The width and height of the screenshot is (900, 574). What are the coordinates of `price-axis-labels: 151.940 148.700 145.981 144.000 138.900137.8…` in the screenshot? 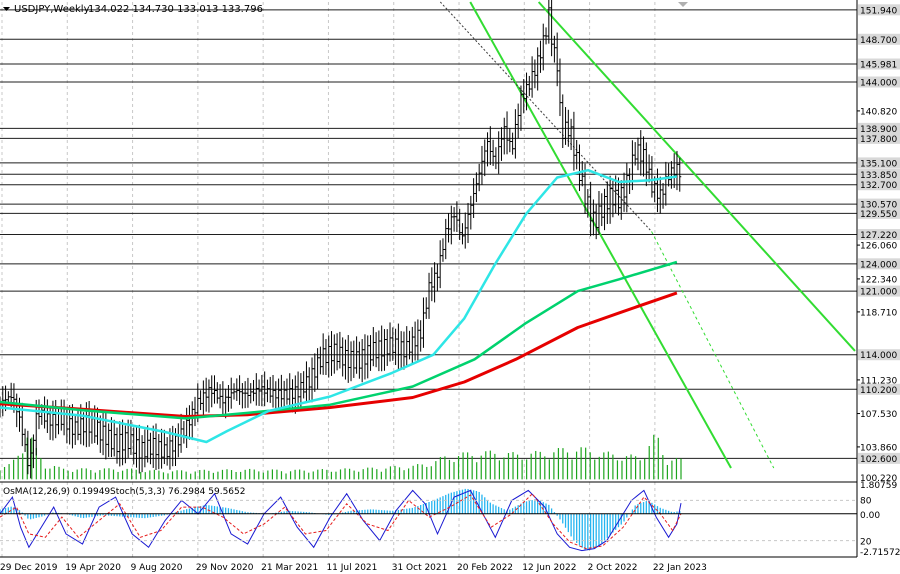 It's located at (878, 244).